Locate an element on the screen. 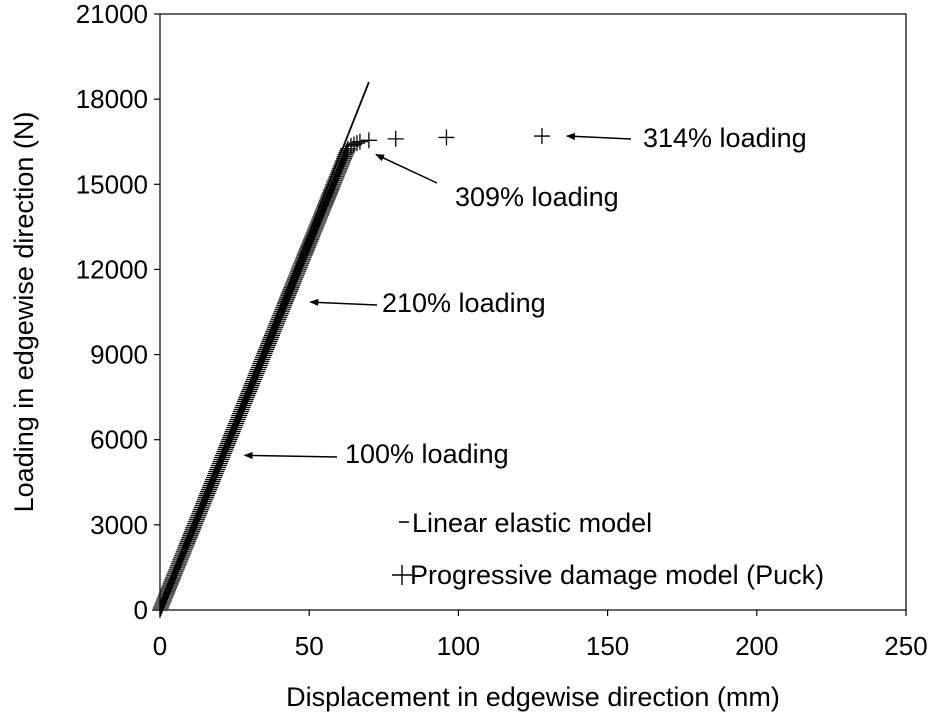 The height and width of the screenshot is (721, 929). y-axis-ticks: 0 3000 6000 9000 12000 15000 18000 21000 is located at coordinates (118, 312).